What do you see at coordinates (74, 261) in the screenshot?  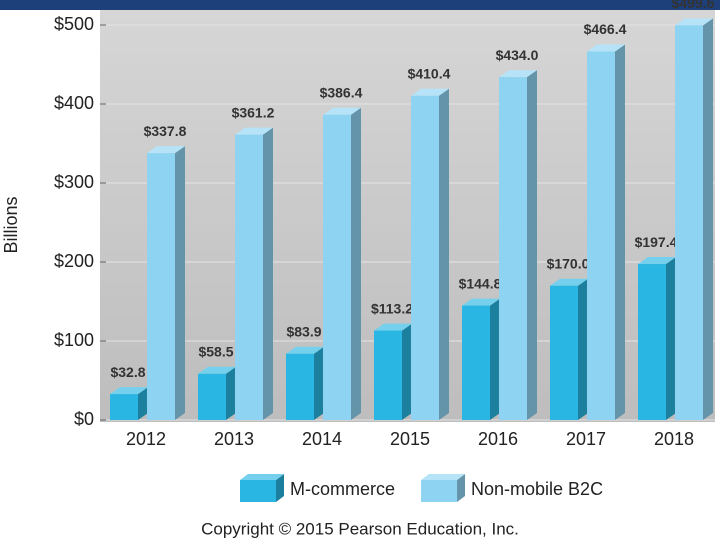 I see `y-tick-label: $200` at bounding box center [74, 261].